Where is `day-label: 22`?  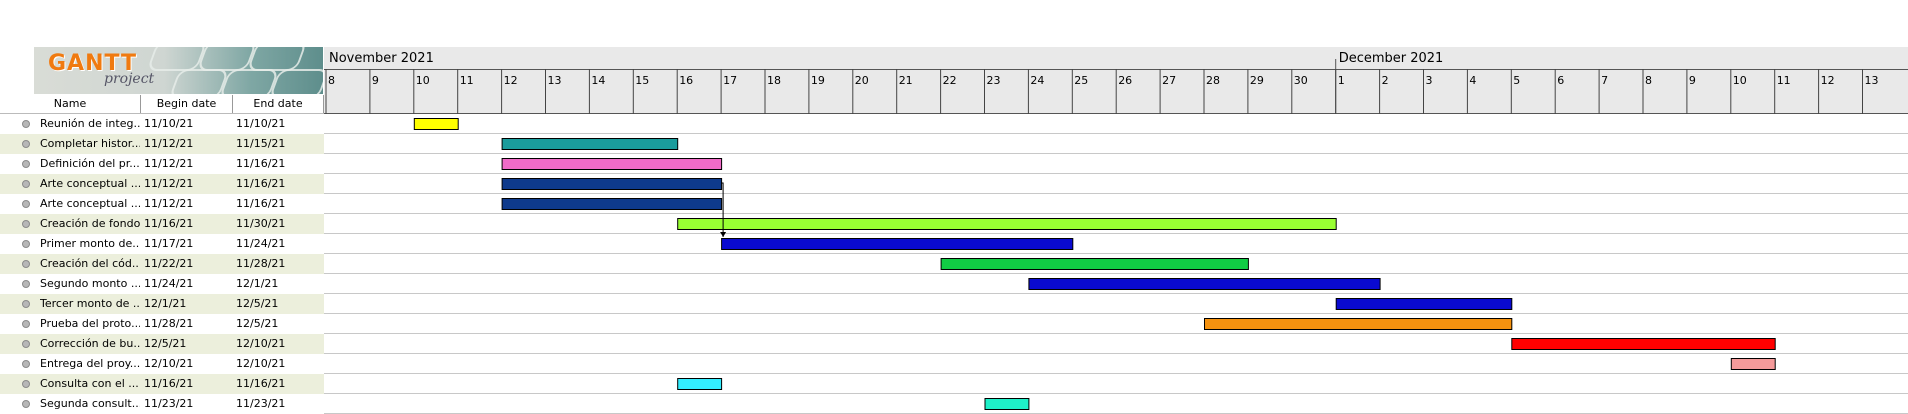
day-label: 22 is located at coordinates (950, 80).